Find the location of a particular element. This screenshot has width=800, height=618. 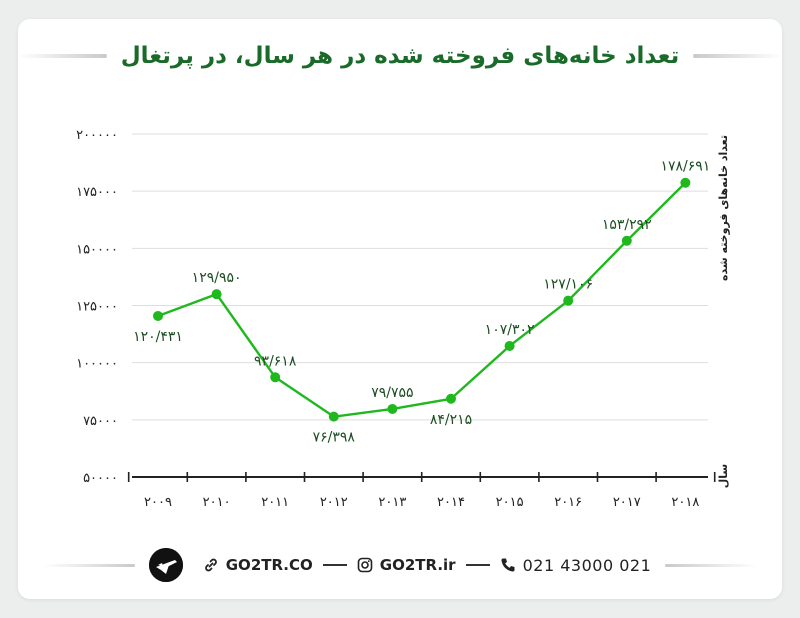

x-axis: ۲۰۰۹ ۲۰۱۰ ۲۰۱۱ ۲۰۱۲ ۲۰۱۳ ۲۰۱۴ ۲۰۱۵ ۲۰۱۶ ۲۰۱۷ ۲۰۱۸ is located at coordinates (421, 491).